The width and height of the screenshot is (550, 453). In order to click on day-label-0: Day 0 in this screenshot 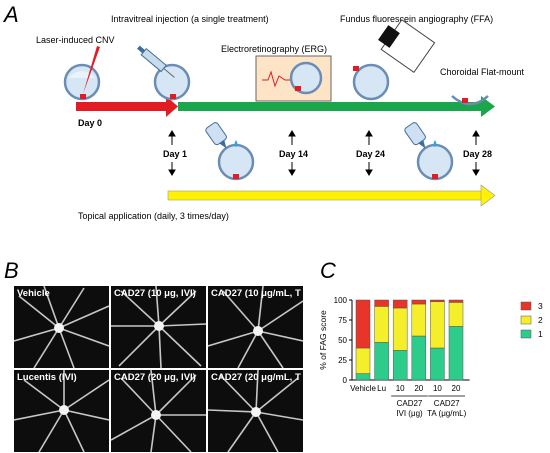, I will do `click(90, 123)`.